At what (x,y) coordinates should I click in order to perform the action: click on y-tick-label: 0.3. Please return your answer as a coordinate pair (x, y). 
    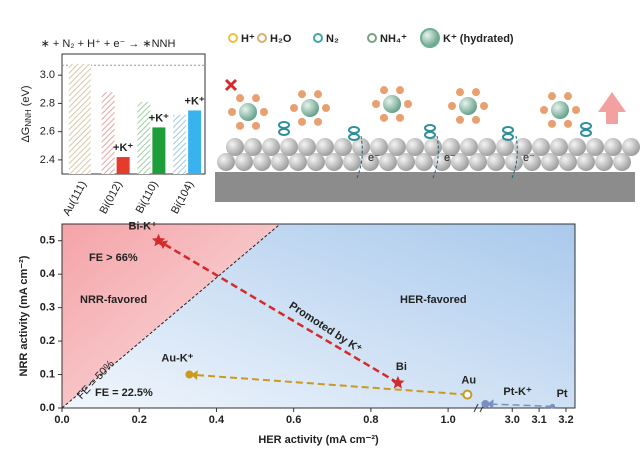
    Looking at the image, I should click on (47, 308).